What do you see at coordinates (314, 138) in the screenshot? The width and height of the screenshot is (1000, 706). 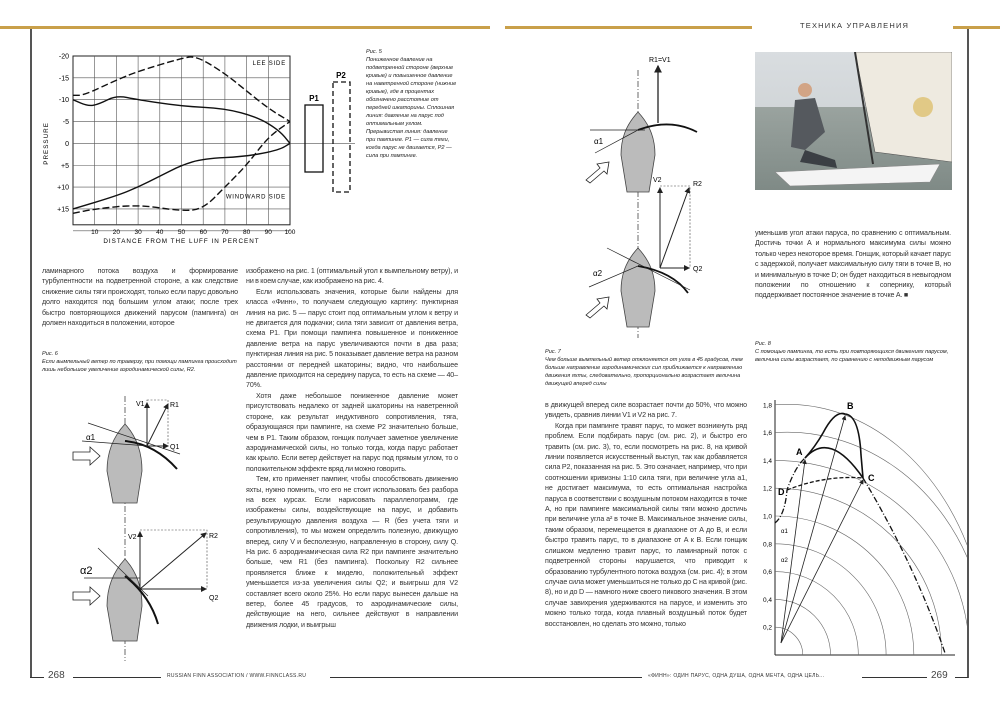 I see `p1-block` at bounding box center [314, 138].